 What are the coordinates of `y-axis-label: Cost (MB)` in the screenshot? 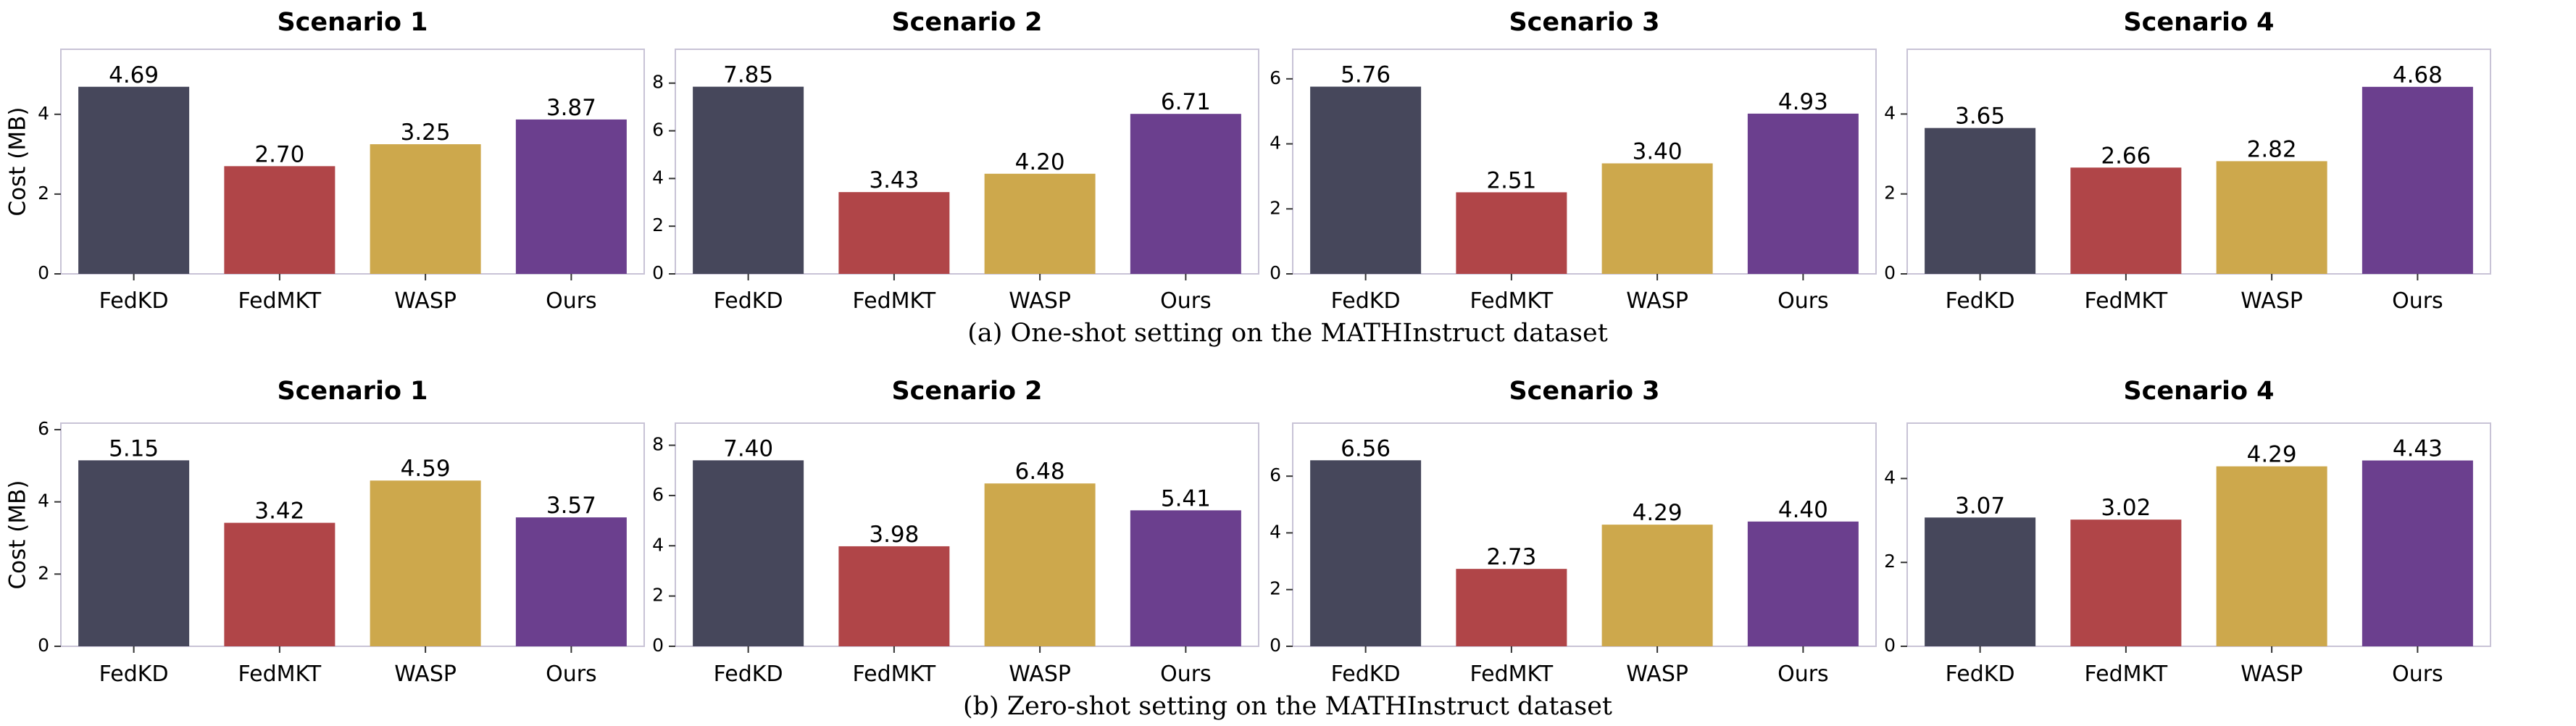 It's located at (18, 162).